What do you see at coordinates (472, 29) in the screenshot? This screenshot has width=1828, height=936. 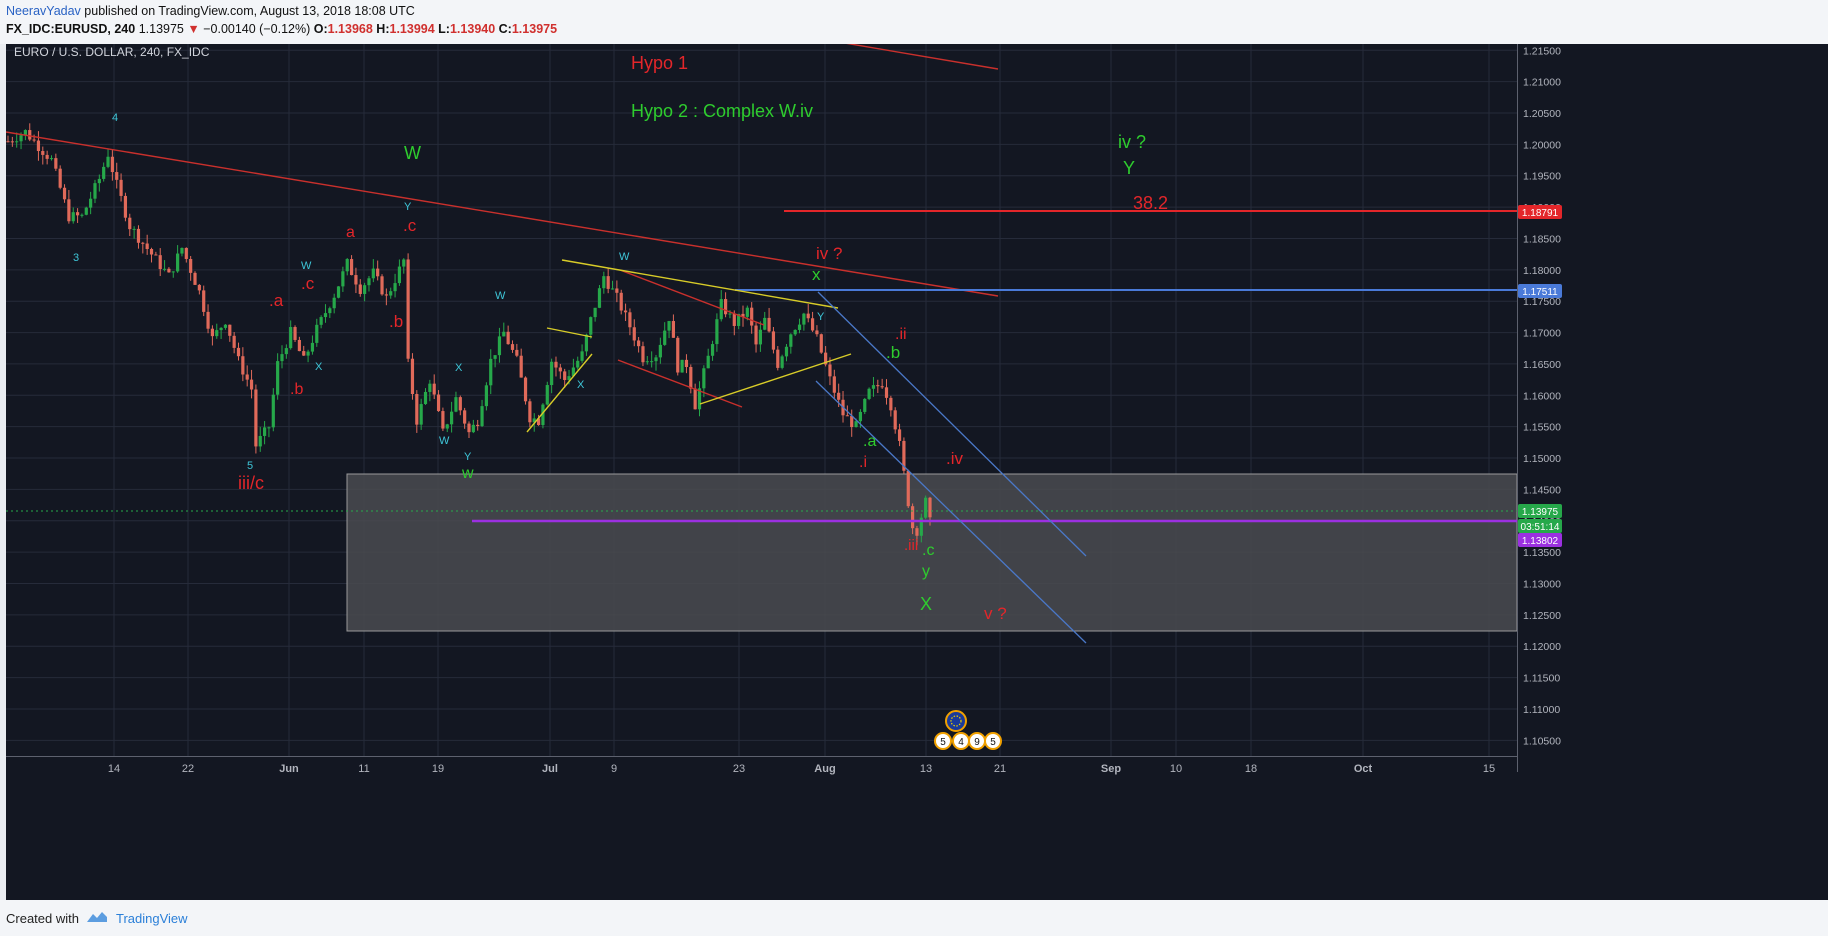 I see `low-value: 1.13940` at bounding box center [472, 29].